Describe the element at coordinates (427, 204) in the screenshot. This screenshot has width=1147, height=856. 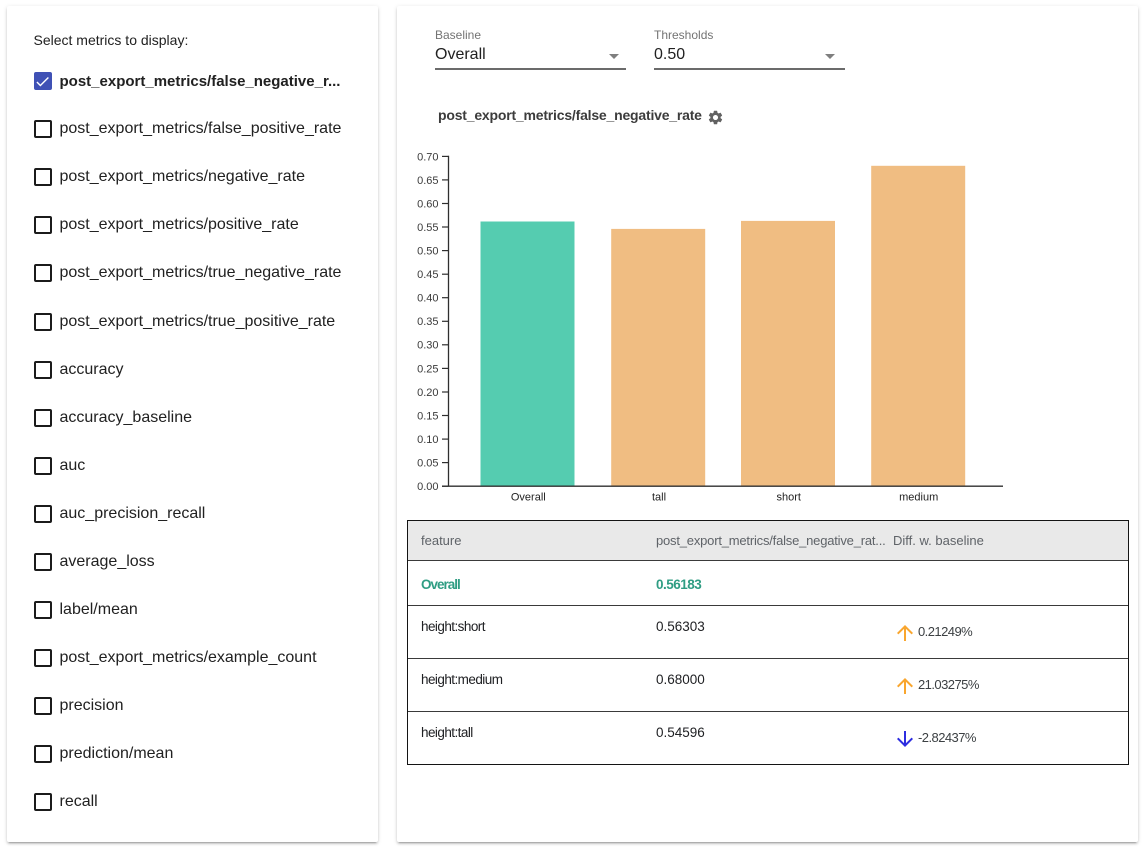
I see `svg-text: 0.60` at that location.